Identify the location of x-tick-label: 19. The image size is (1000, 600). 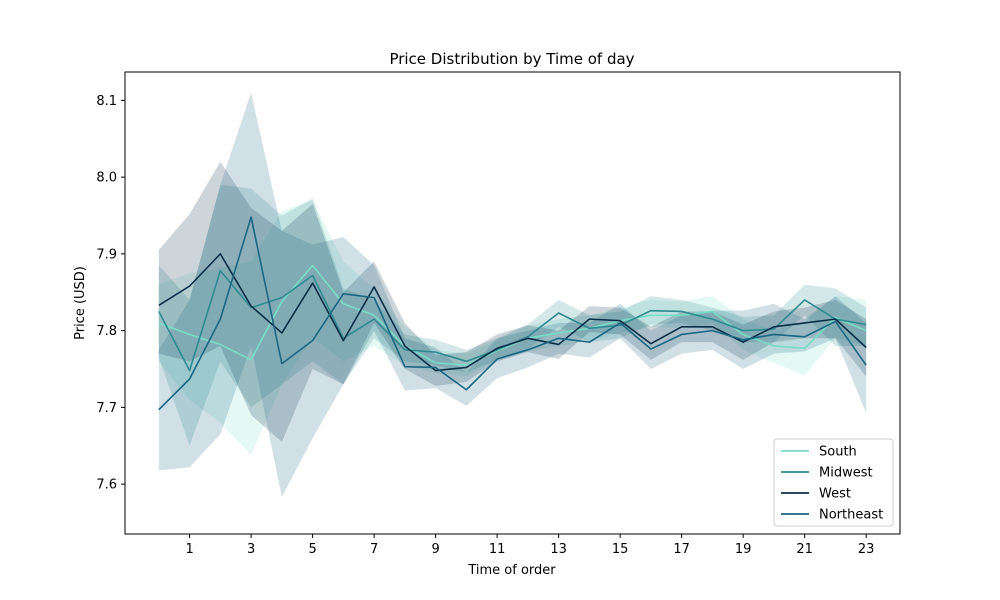
(743, 549).